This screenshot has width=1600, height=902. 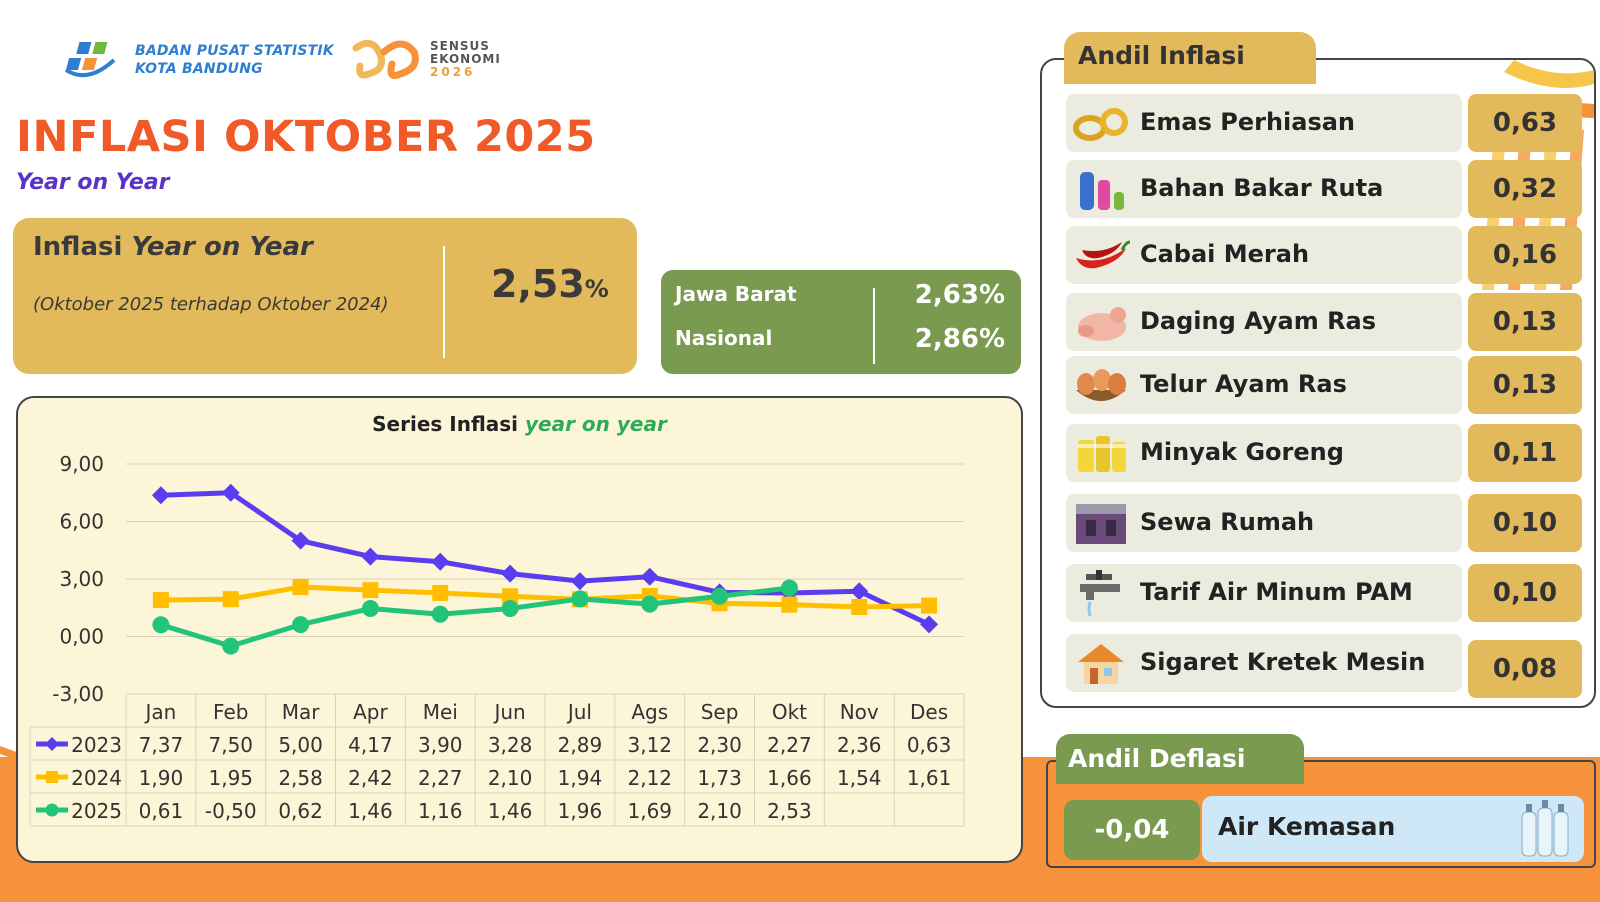 What do you see at coordinates (1258, 321) in the screenshot?
I see `inflasi-item-name: Daging Ayam Ras` at bounding box center [1258, 321].